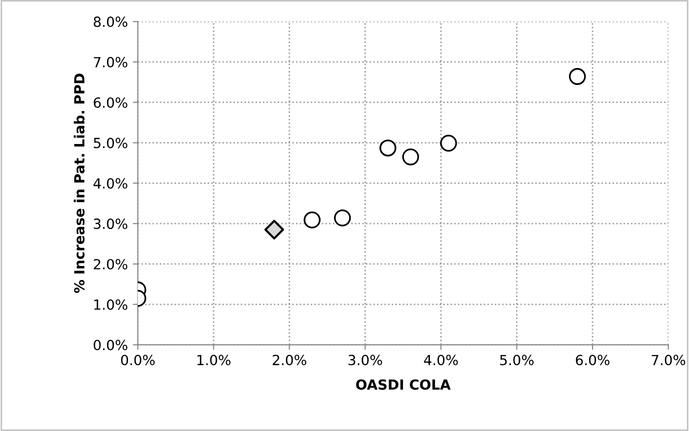  I want to click on y-tick-label: 2.0%, so click(111, 264).